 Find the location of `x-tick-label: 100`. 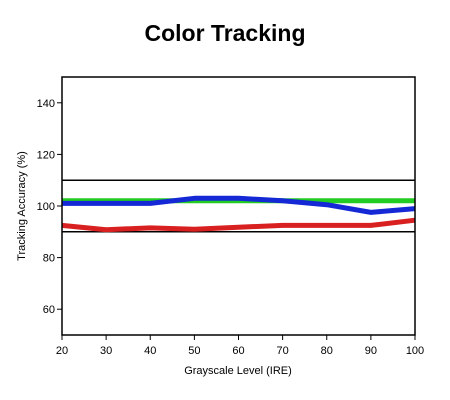

x-tick-label: 100 is located at coordinates (415, 351).